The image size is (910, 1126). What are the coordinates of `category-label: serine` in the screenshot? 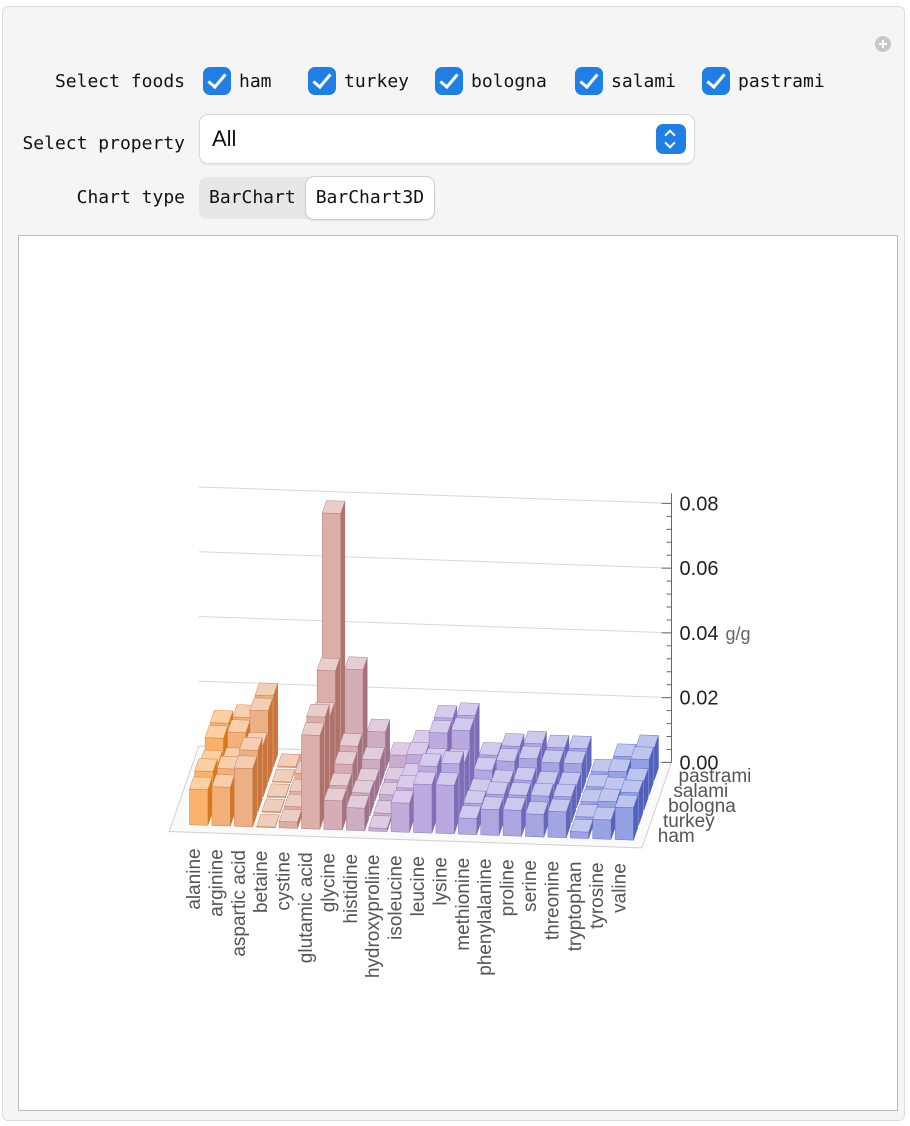 It's located at (530, 886).